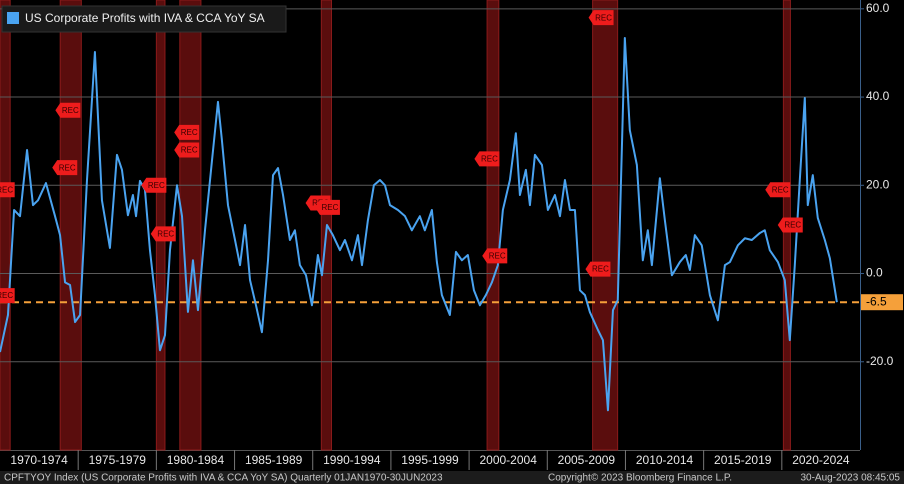 The width and height of the screenshot is (904, 484). I want to click on legend-swatch, so click(13, 18).